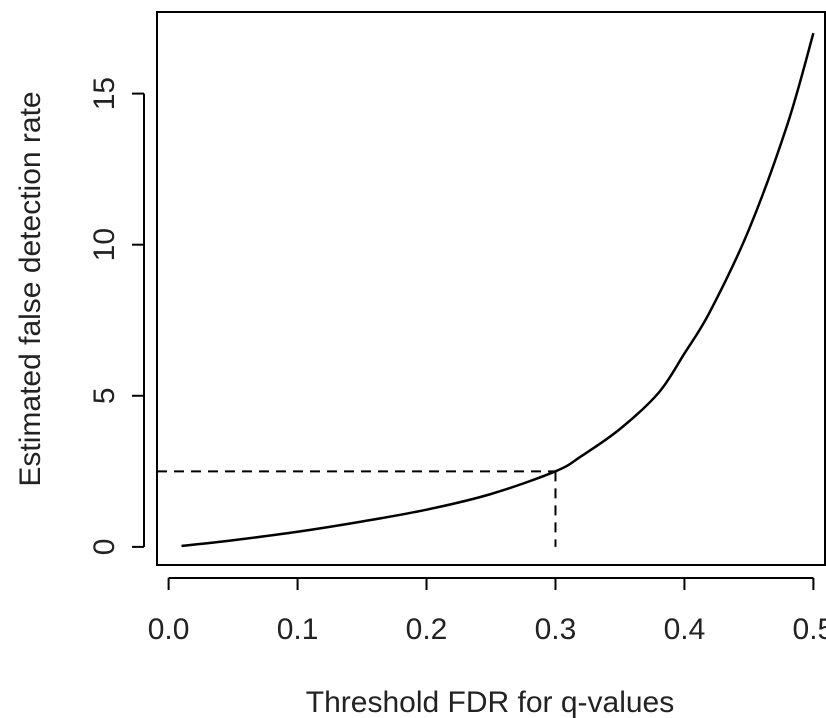 The image size is (826, 718). What do you see at coordinates (357, 508) in the screenshot?
I see `reference-lines` at bounding box center [357, 508].